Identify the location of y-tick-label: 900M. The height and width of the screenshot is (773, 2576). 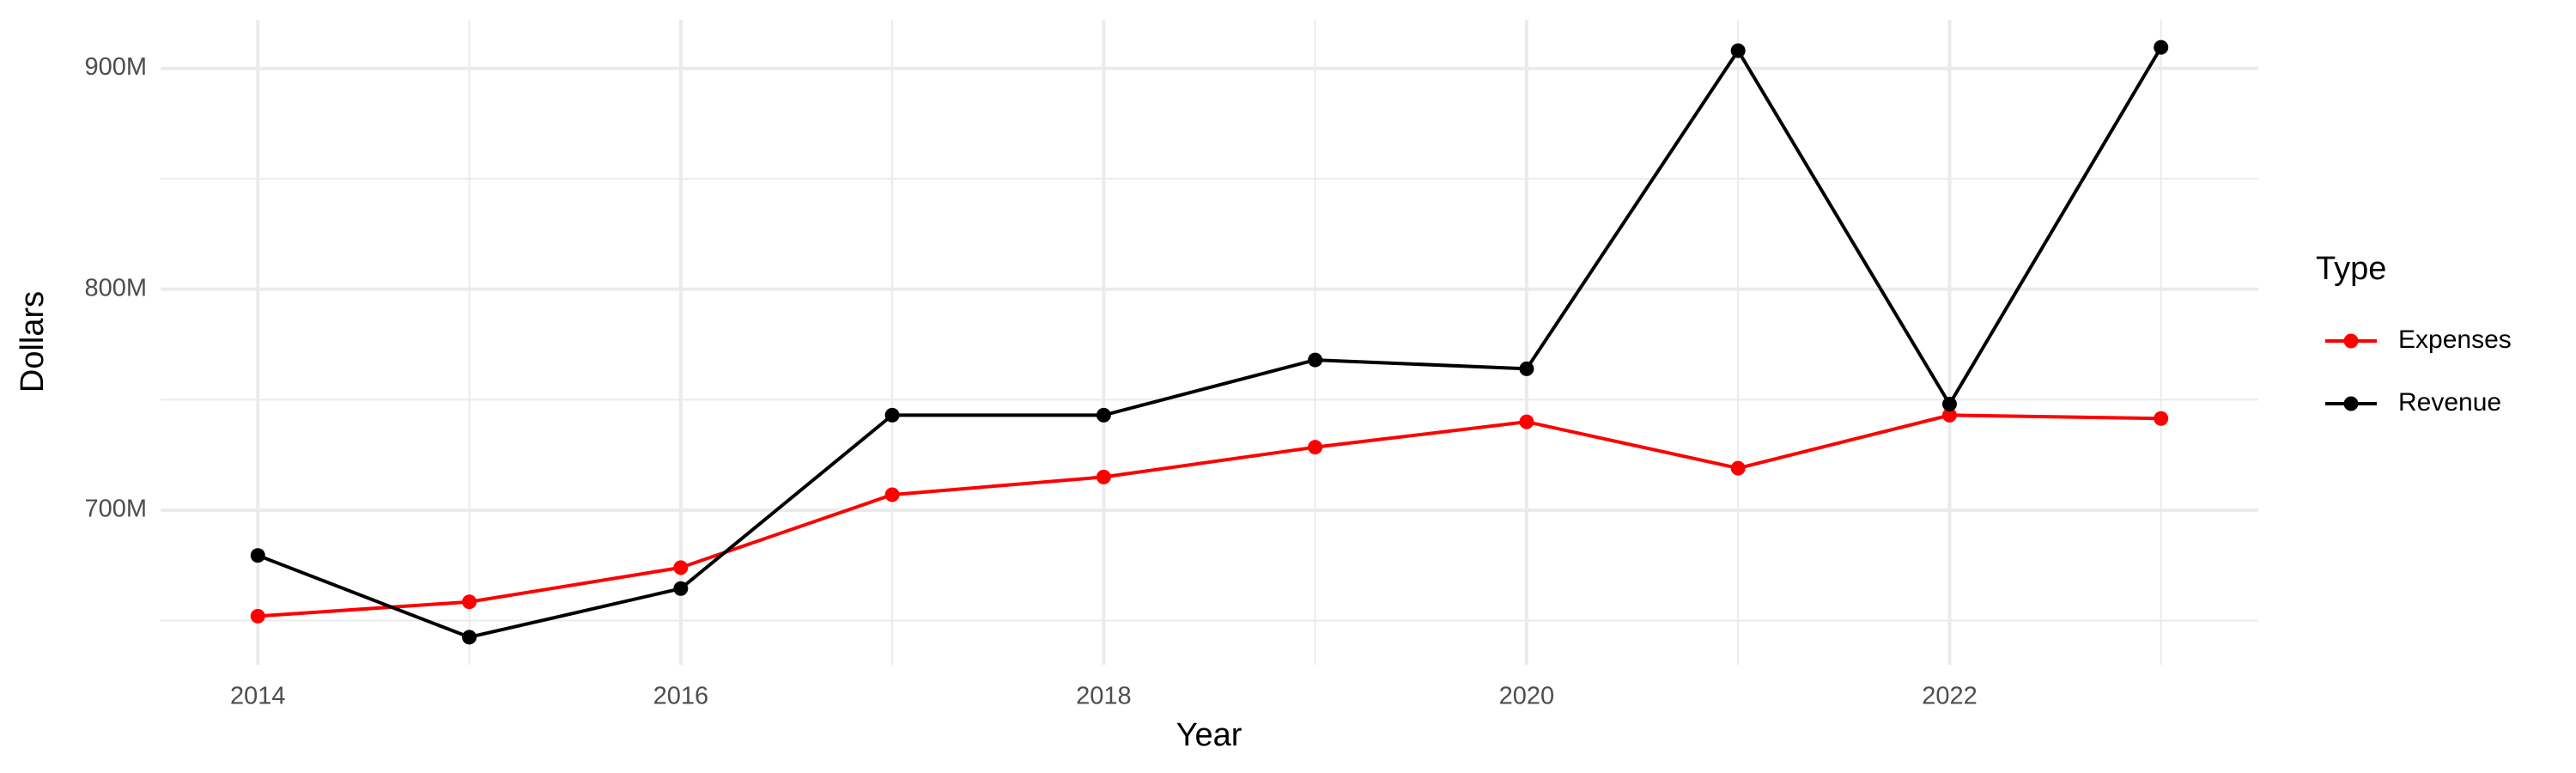
(116, 67).